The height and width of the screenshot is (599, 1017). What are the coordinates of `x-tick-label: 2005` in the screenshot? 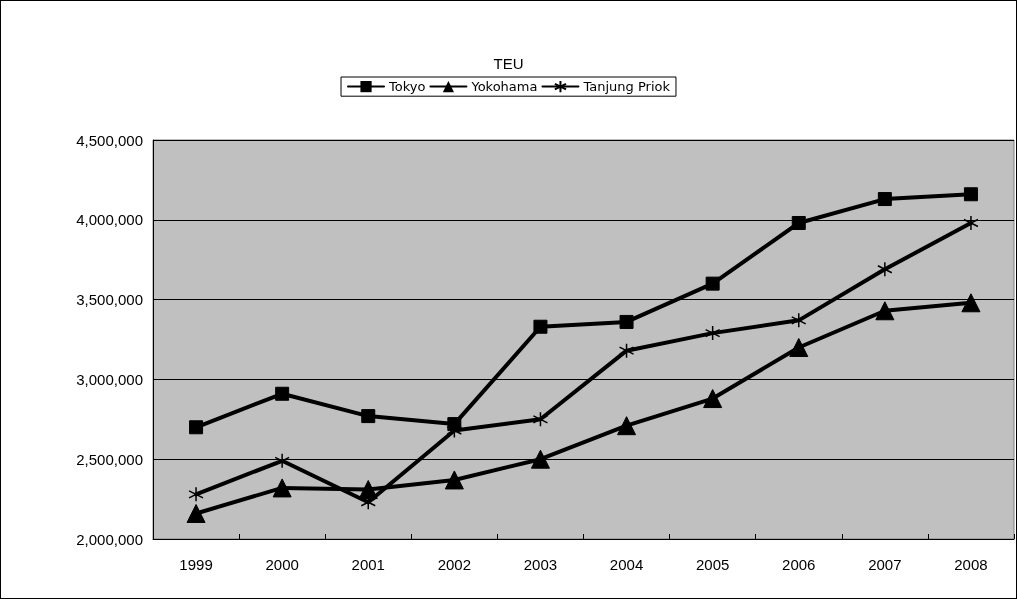 It's located at (712, 564).